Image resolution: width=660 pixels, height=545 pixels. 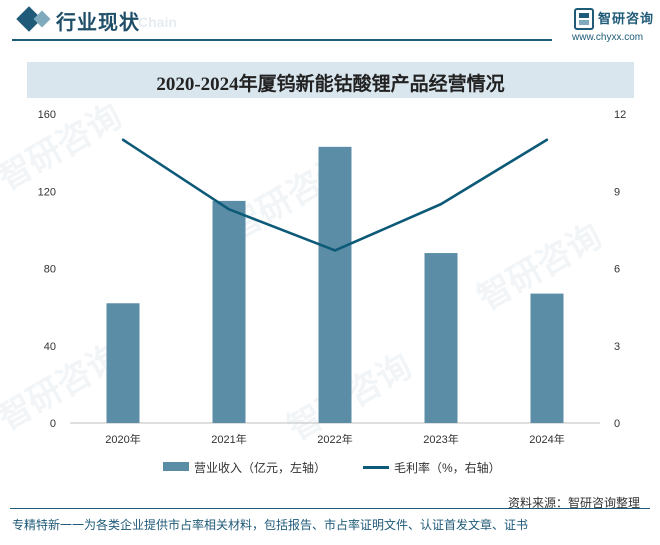 I want to click on y-left-tick-label: 160, so click(x=47, y=115).